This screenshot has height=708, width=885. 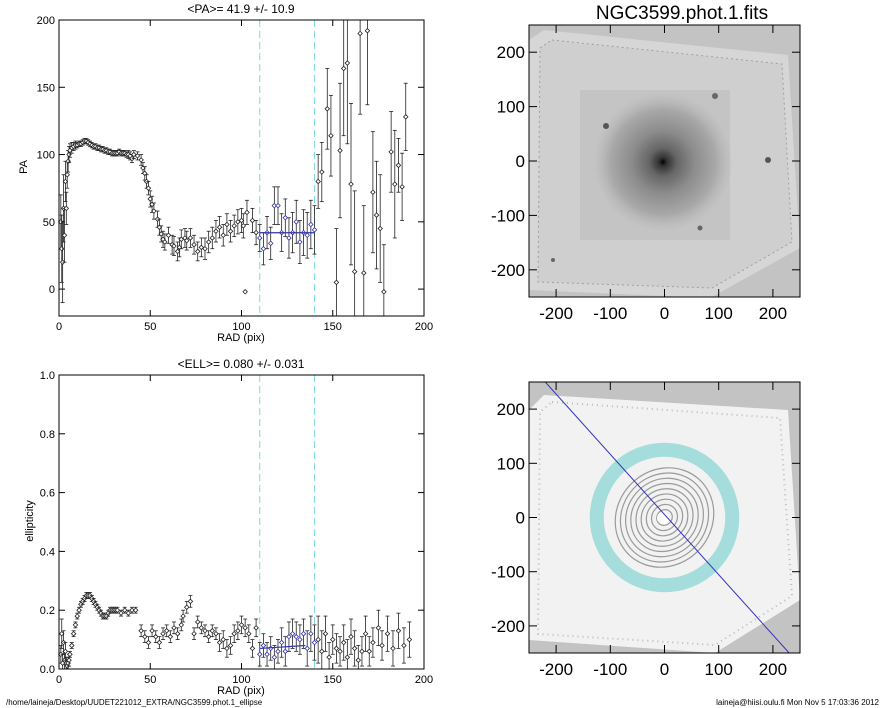 I want to click on xtick-label-1: 50, so click(x=150, y=680).